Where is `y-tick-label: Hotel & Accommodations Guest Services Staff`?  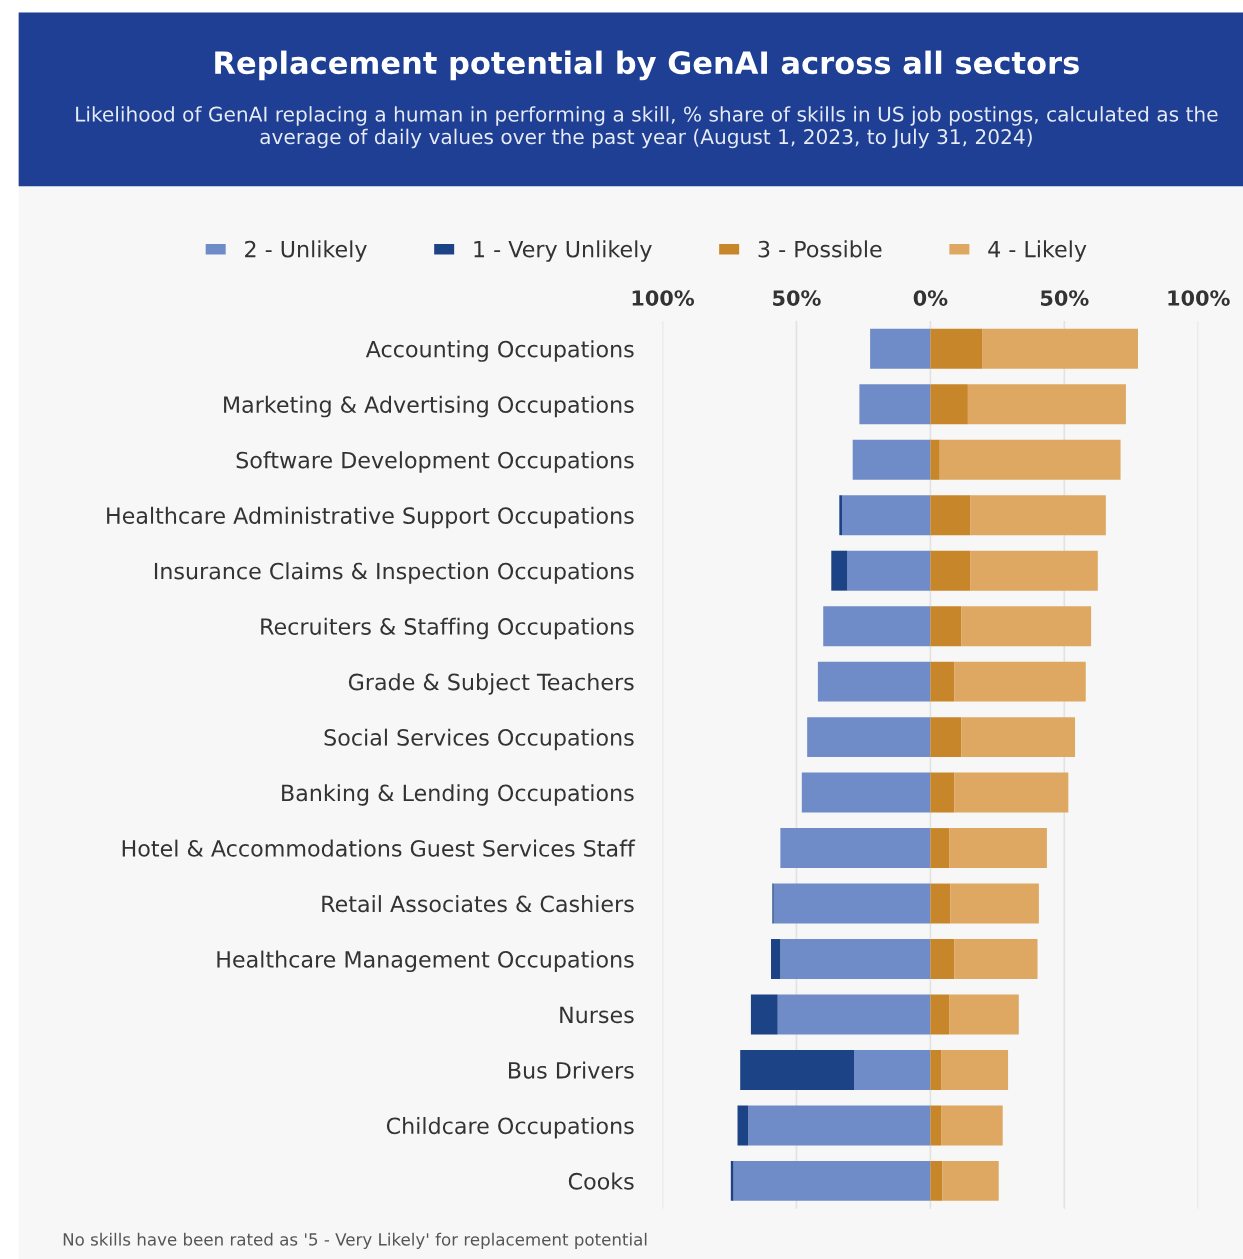 y-tick-label: Hotel & Accommodations Guest Services Staff is located at coordinates (379, 848).